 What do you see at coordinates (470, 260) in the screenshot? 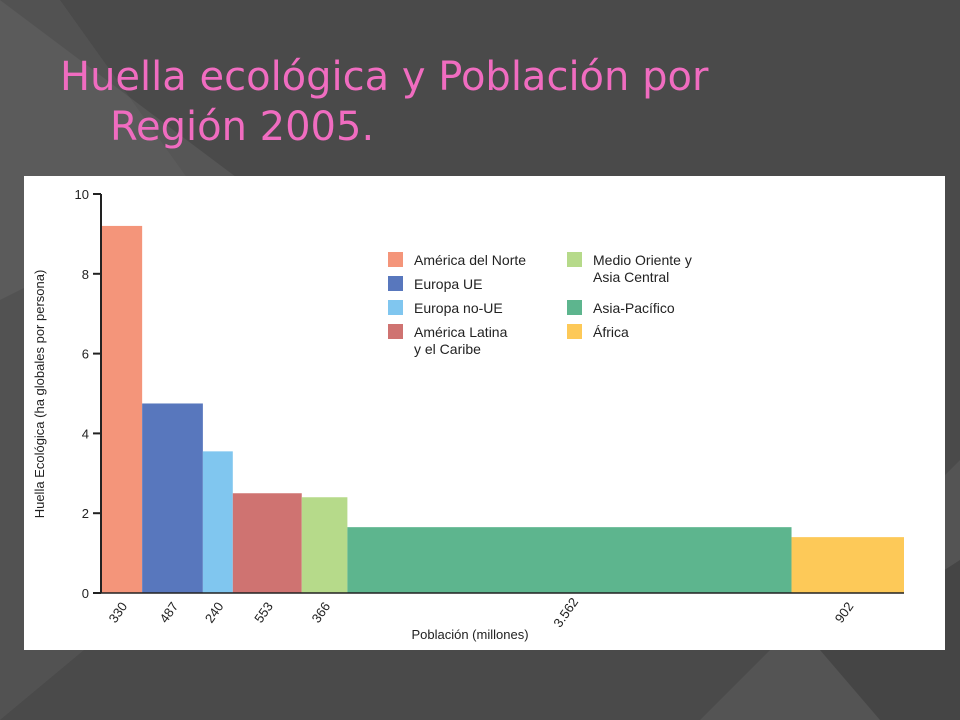
I see `legend-label: América del Norte` at bounding box center [470, 260].